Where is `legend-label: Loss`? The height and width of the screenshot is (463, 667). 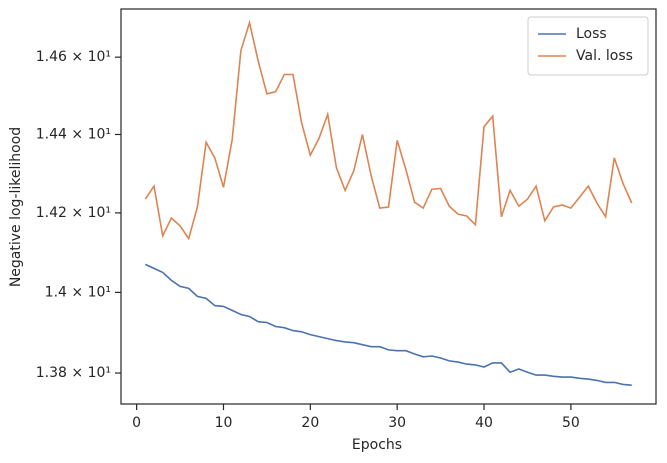
legend-label: Loss is located at coordinates (591, 34).